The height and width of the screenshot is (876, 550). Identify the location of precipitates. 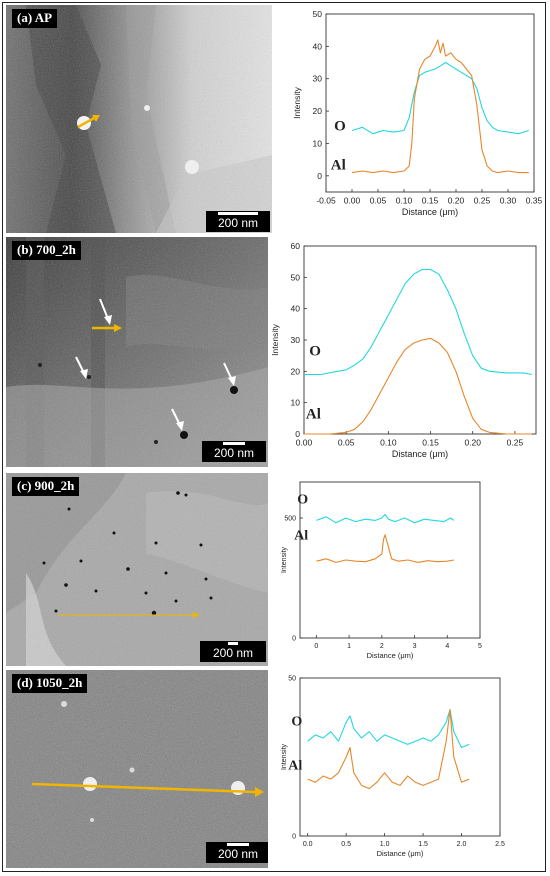
(127, 553).